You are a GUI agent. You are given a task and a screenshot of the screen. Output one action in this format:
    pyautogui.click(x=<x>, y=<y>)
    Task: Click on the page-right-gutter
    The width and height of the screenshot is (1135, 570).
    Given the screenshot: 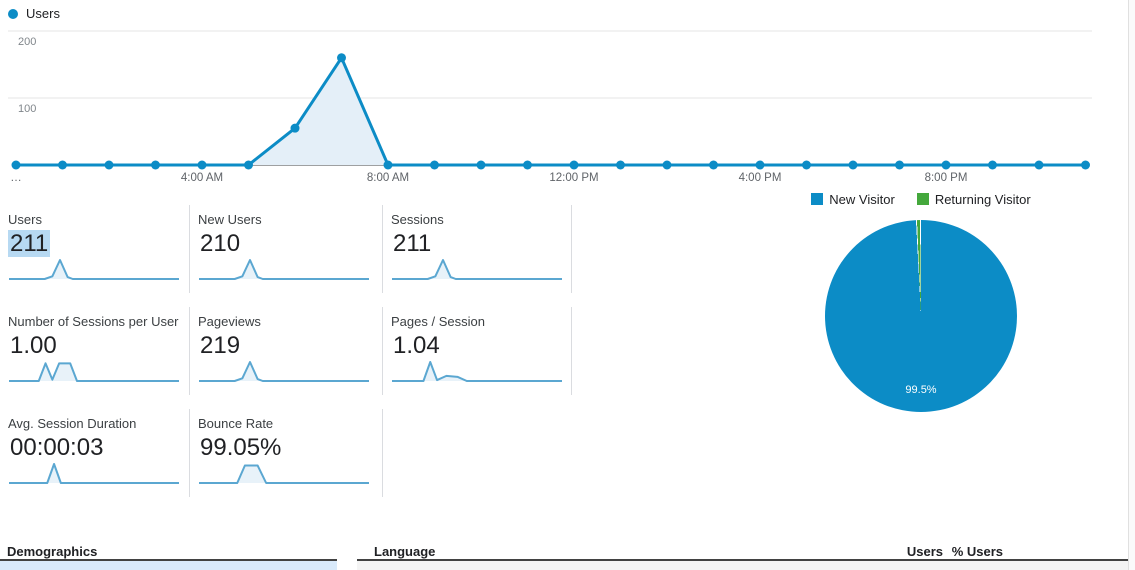 What is the action you would take?
    pyautogui.click(x=1132, y=285)
    